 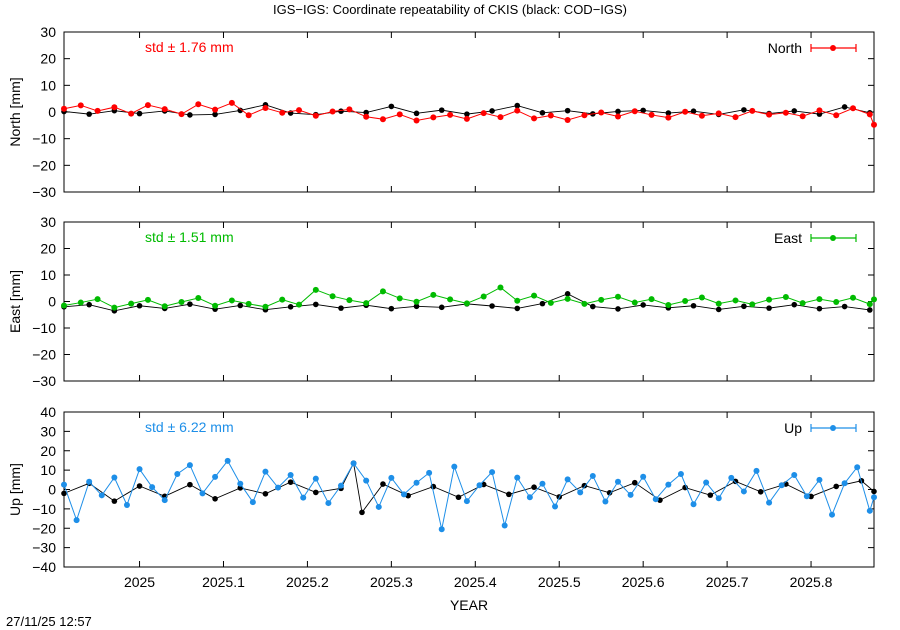 I want to click on up-series-line, so click(x=469, y=494).